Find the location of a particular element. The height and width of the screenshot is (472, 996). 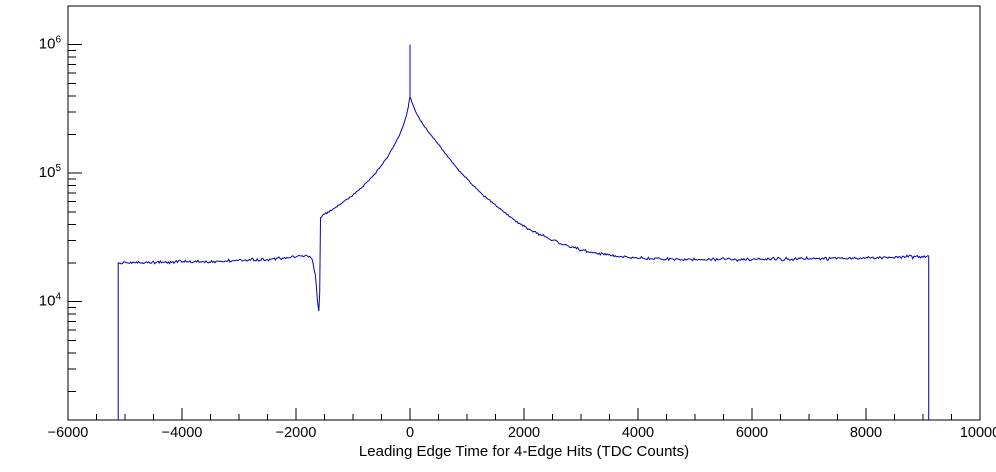

x-tick-label: 4000 is located at coordinates (638, 433).